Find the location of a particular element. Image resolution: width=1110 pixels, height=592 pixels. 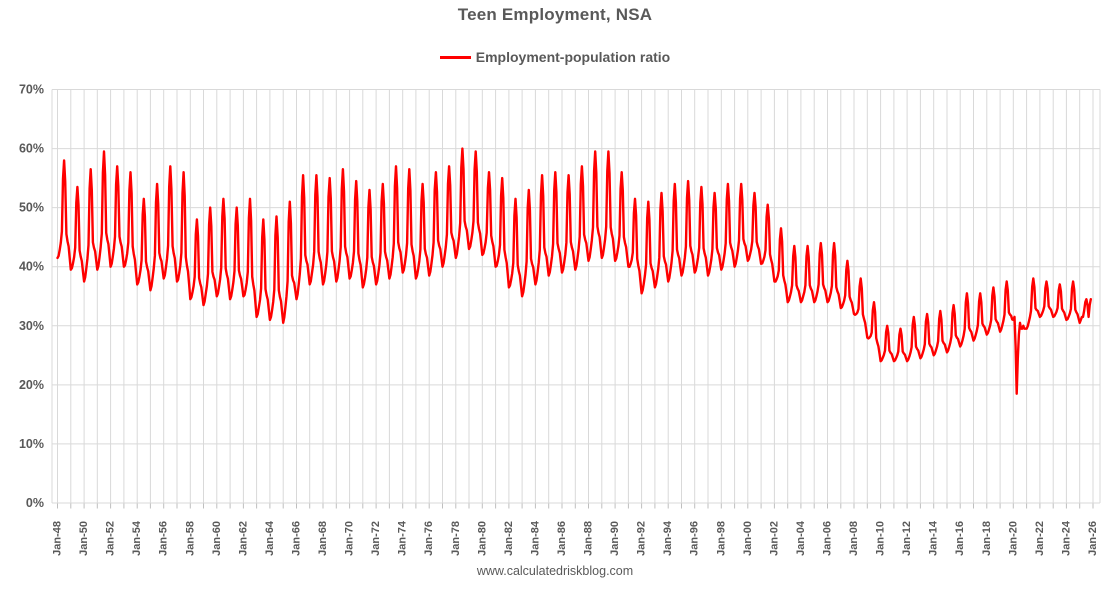

x-axis-label: Jan-54 is located at coordinates (137, 538).